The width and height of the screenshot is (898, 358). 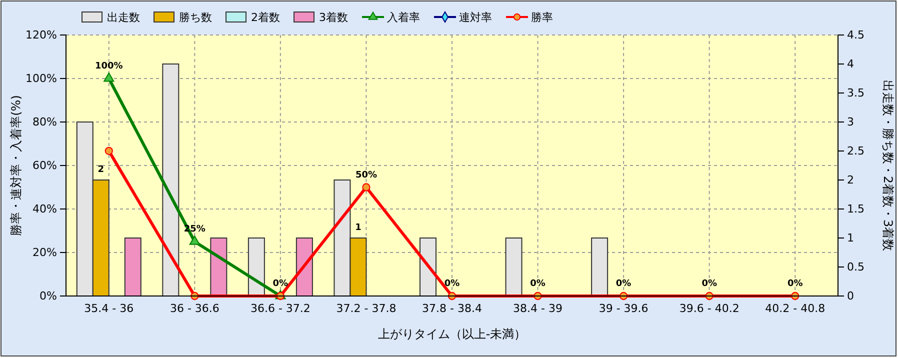 I want to click on x-tick-label: 37.8 - 38.4, so click(x=452, y=308).